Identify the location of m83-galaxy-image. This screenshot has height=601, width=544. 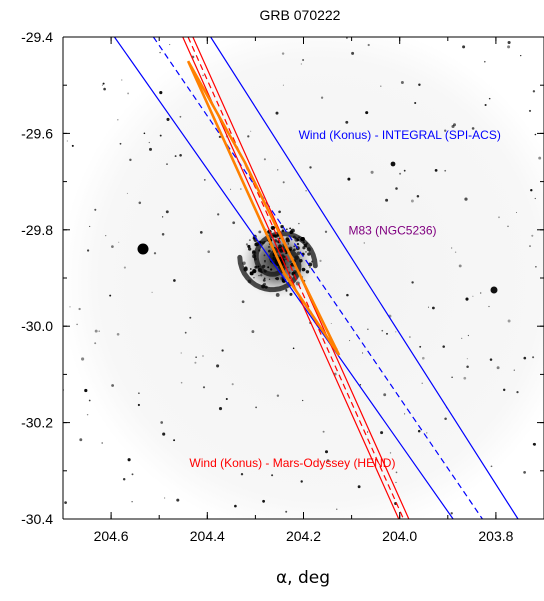
(277, 261).